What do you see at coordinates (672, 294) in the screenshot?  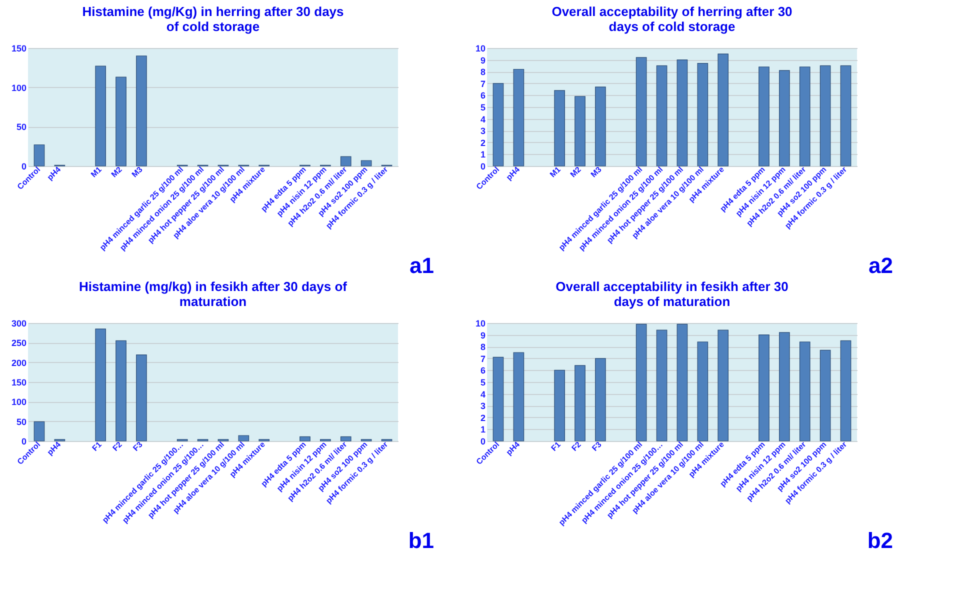 I see `chart-title: Overall acceptability in fesikh after 30 days of maturation` at bounding box center [672, 294].